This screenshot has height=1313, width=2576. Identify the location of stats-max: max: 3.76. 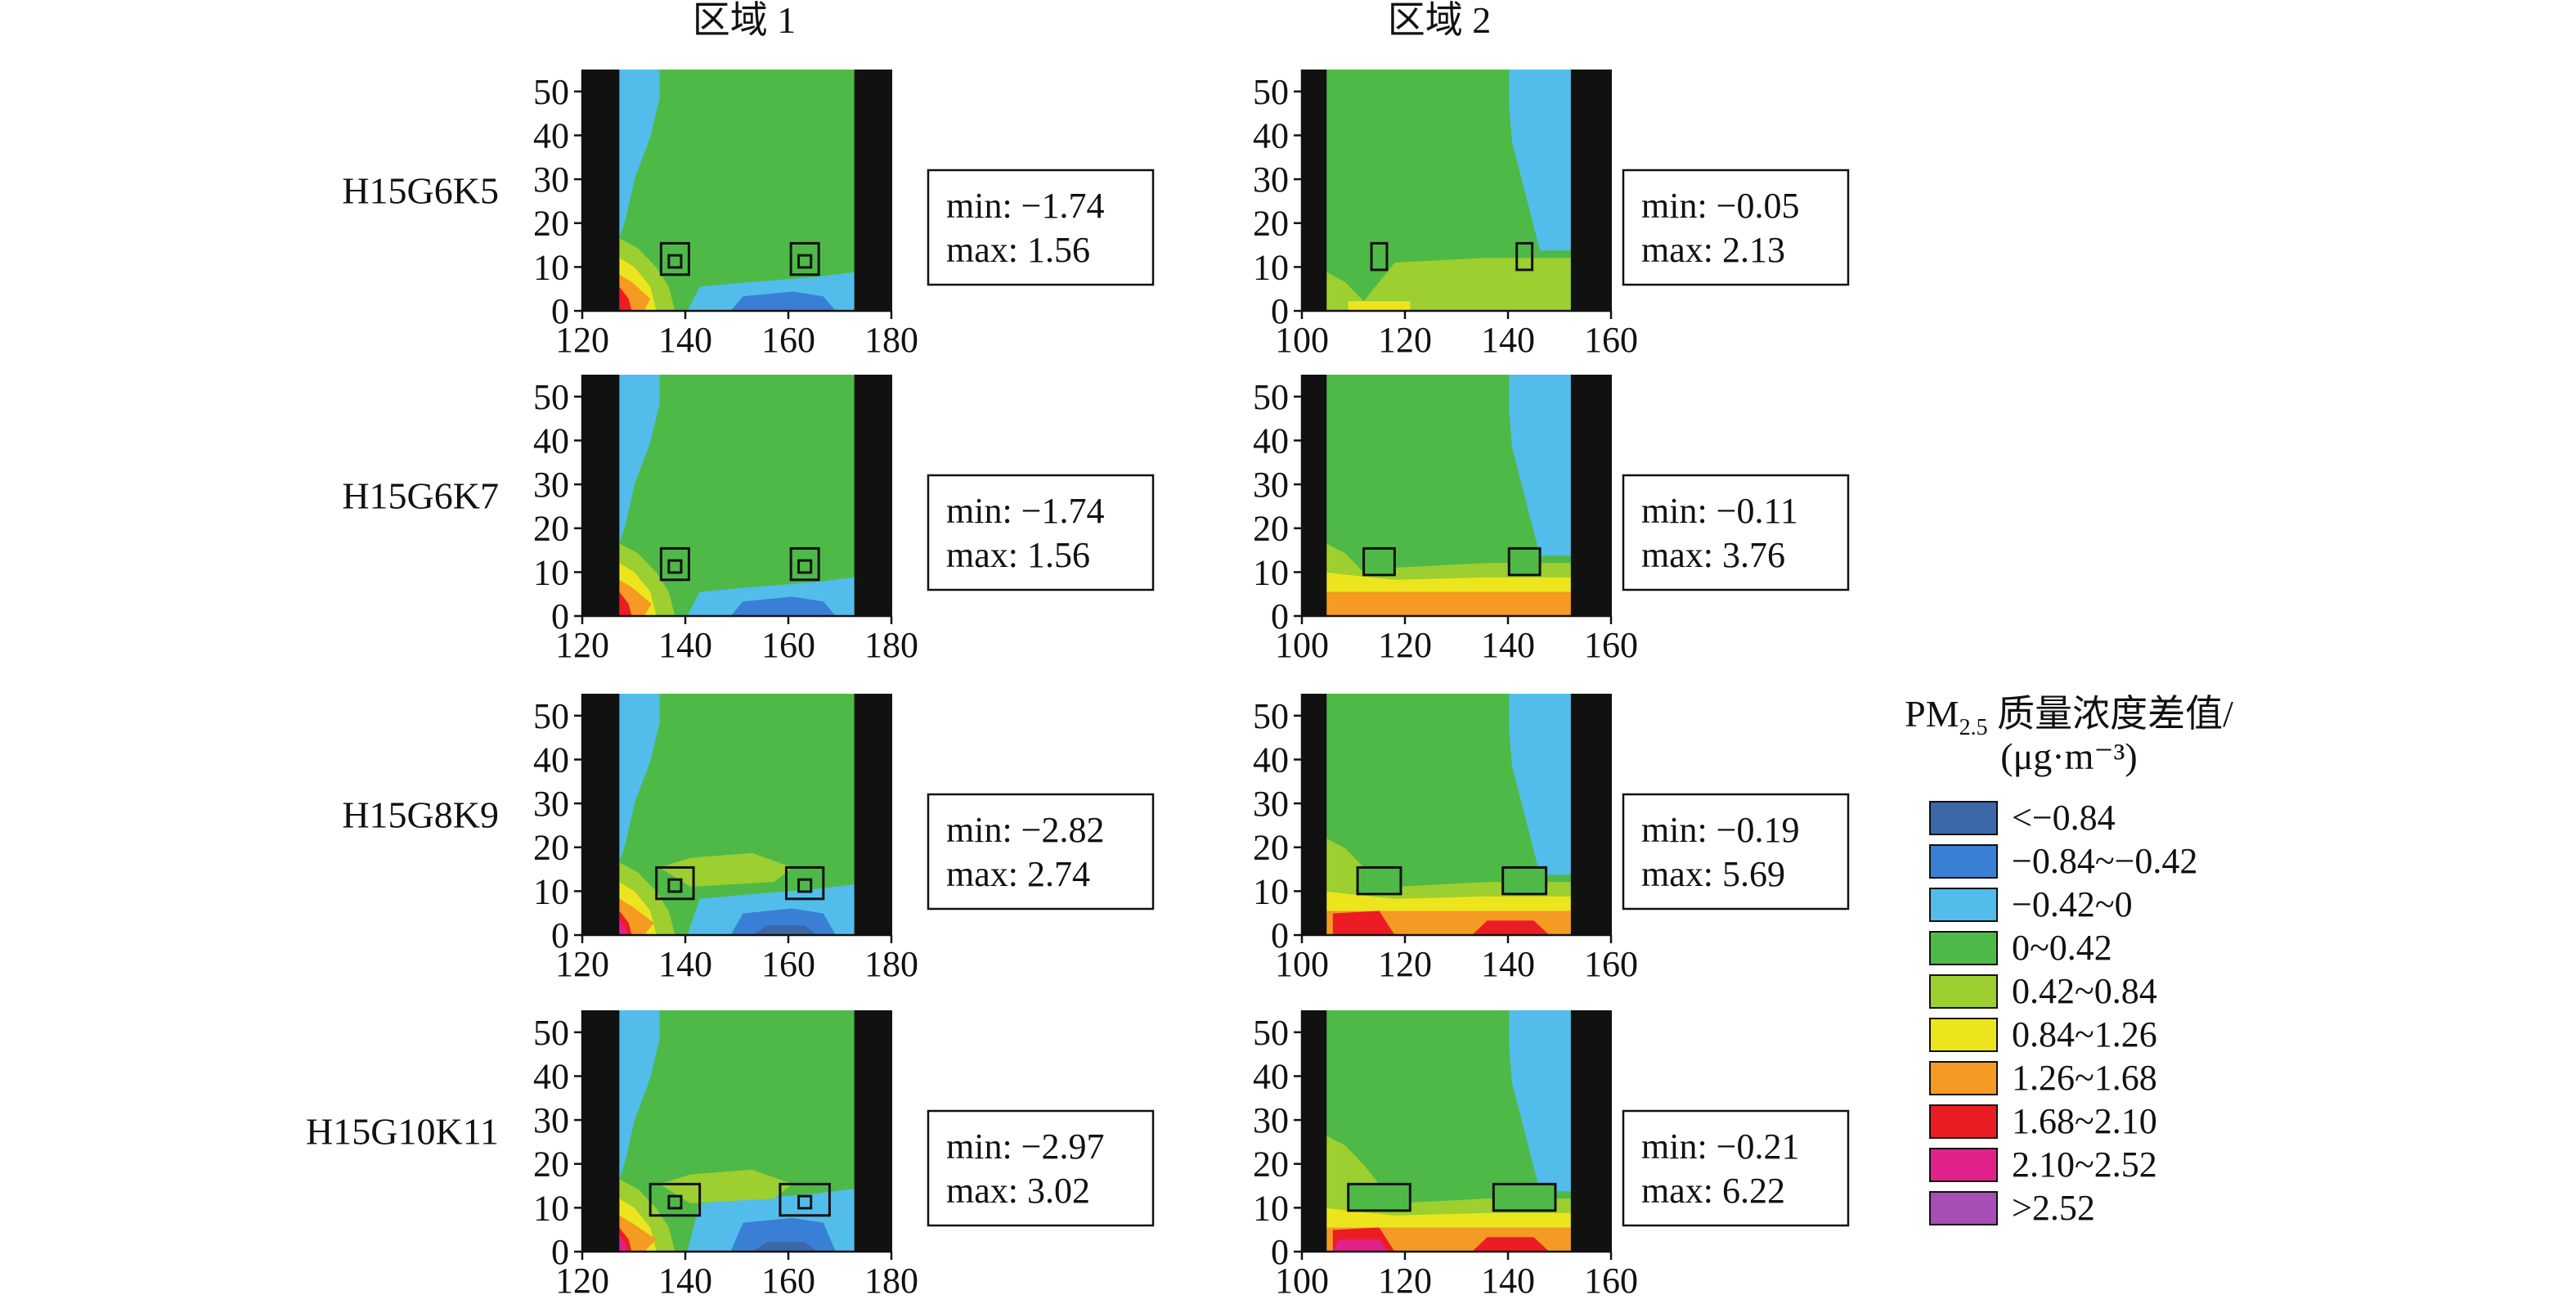
(1713, 555).